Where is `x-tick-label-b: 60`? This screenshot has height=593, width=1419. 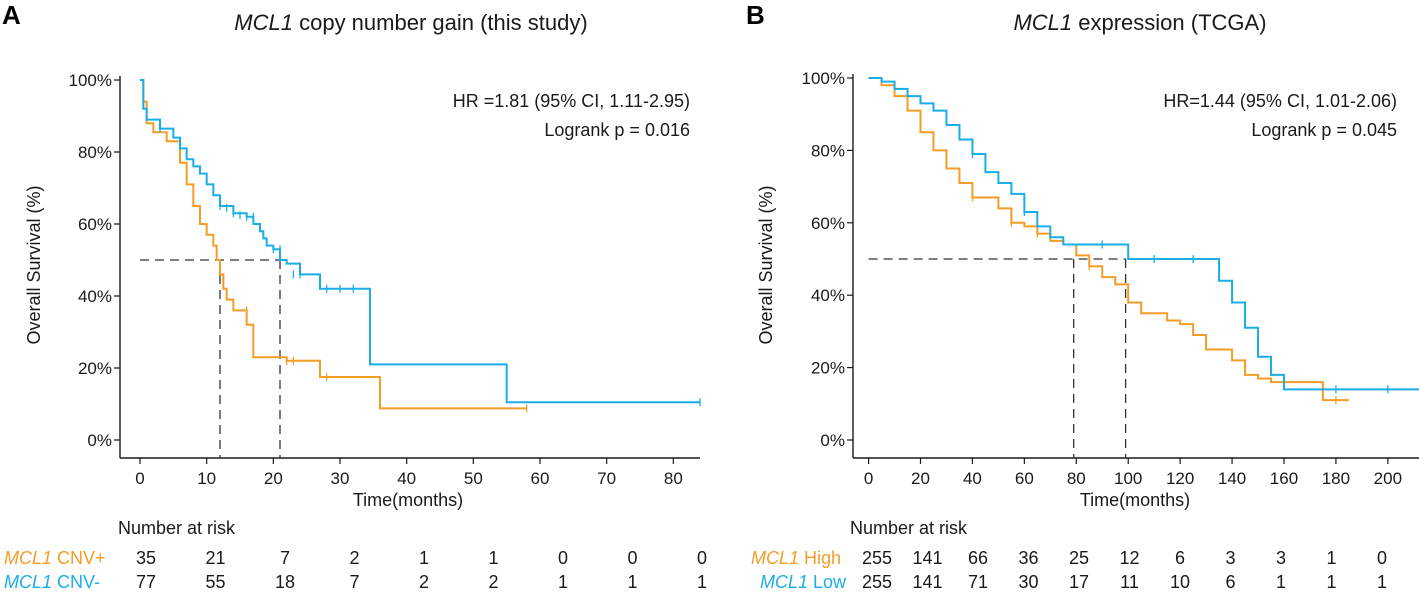
x-tick-label-b: 60 is located at coordinates (1024, 478).